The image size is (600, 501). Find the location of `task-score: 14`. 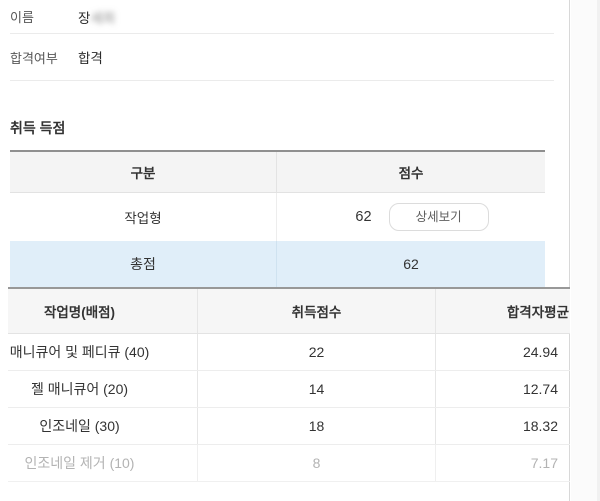

task-score: 14 is located at coordinates (317, 389).